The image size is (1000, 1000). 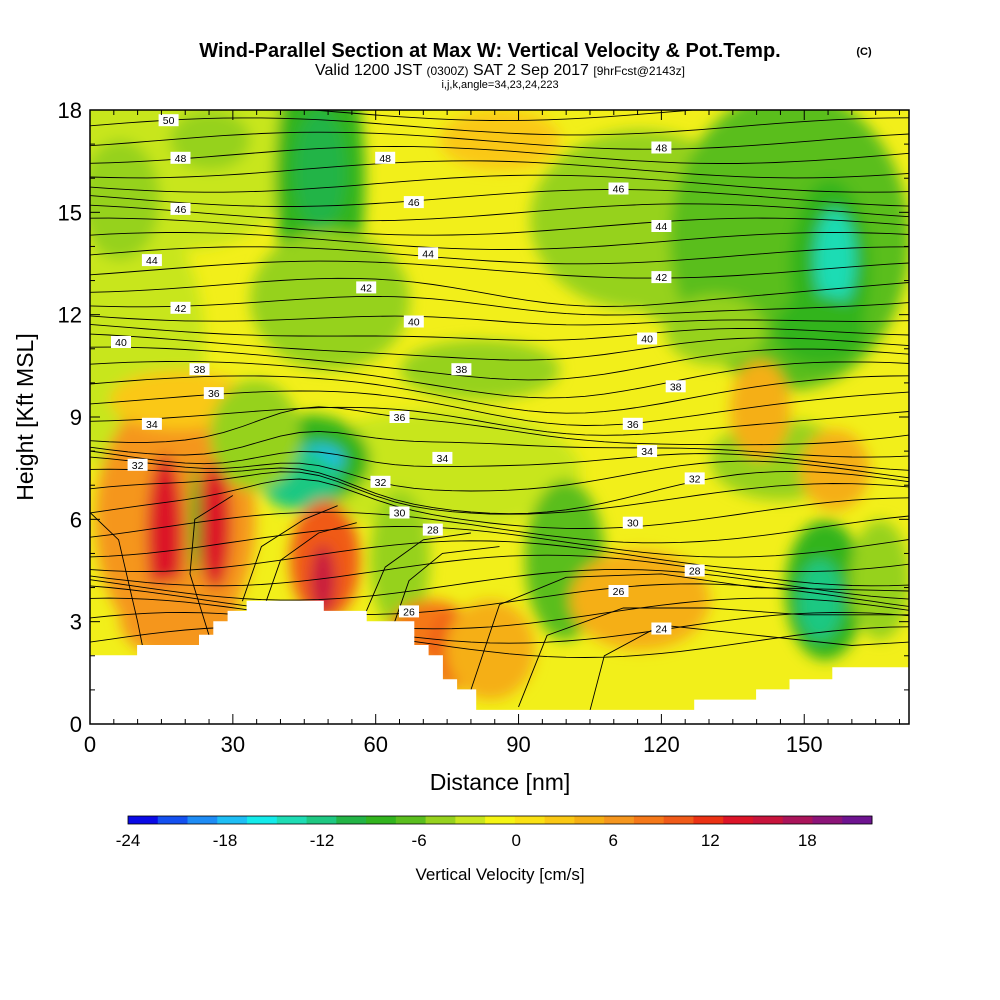 What do you see at coordinates (499, 662) in the screenshot?
I see `terrain-mask` at bounding box center [499, 662].